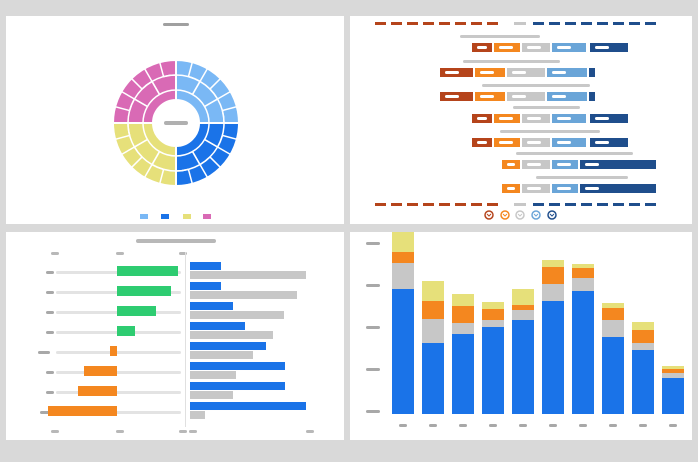 Image resolution: width=698 pixels, height=462 pixels. I want to click on axis-line, so click(185, 339).